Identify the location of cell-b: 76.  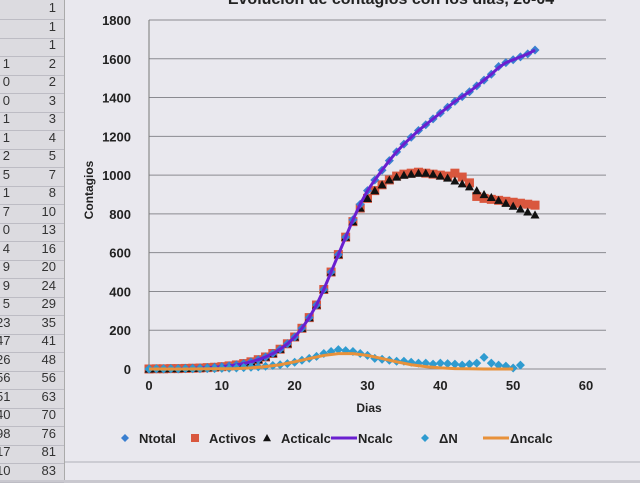
(48, 433).